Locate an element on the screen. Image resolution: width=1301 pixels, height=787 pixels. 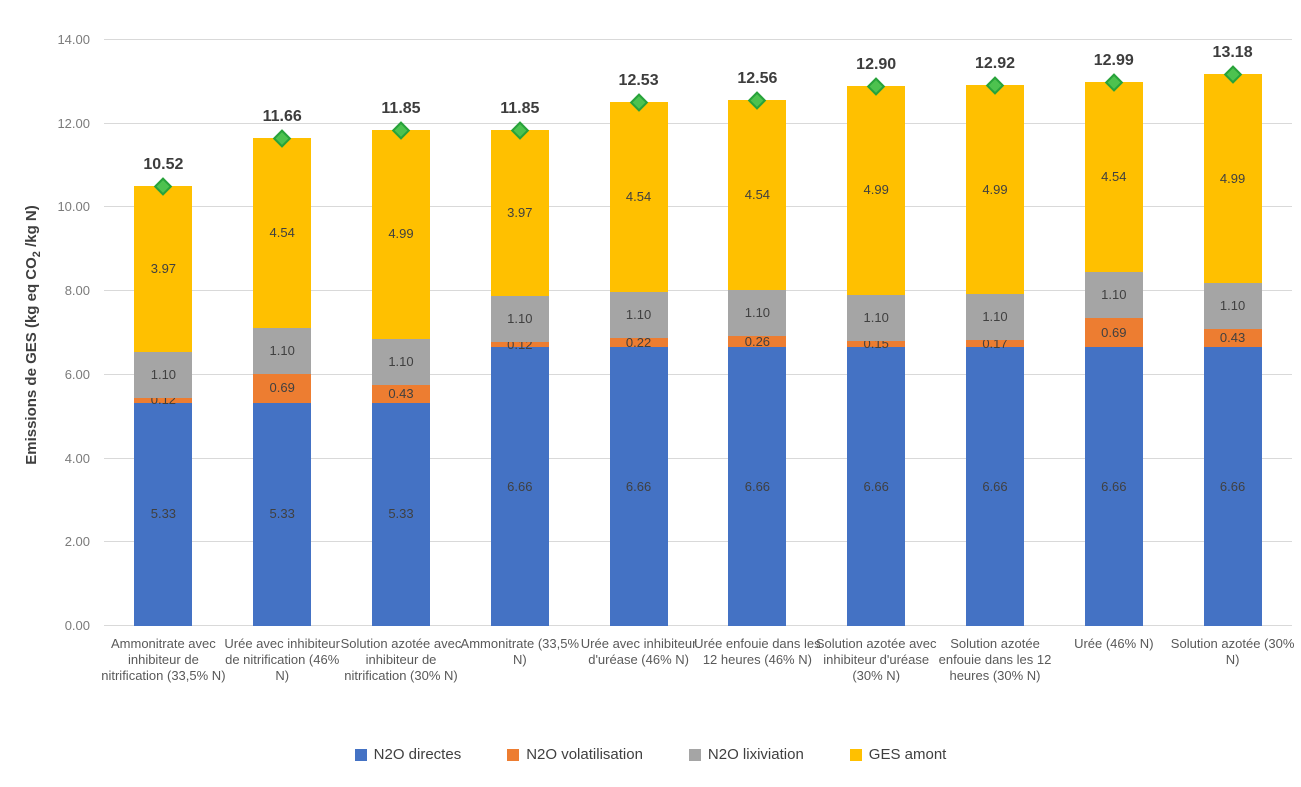
legend-item: N2O volatilisation is located at coordinates (575, 754).